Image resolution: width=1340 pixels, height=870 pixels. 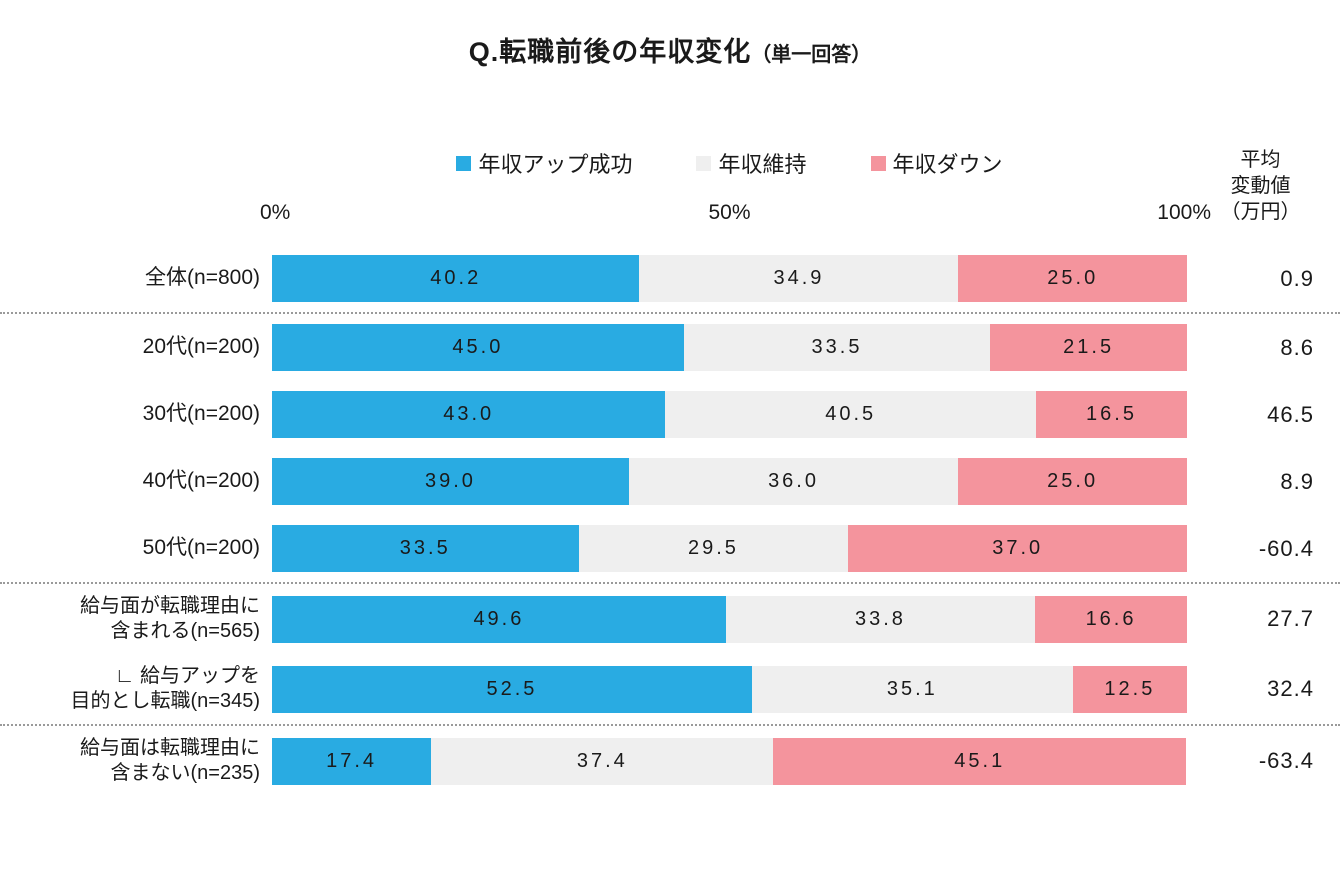 I want to click on chart-title: Q.転職前後の年収変化（単一回答）, so click(x=670, y=49).